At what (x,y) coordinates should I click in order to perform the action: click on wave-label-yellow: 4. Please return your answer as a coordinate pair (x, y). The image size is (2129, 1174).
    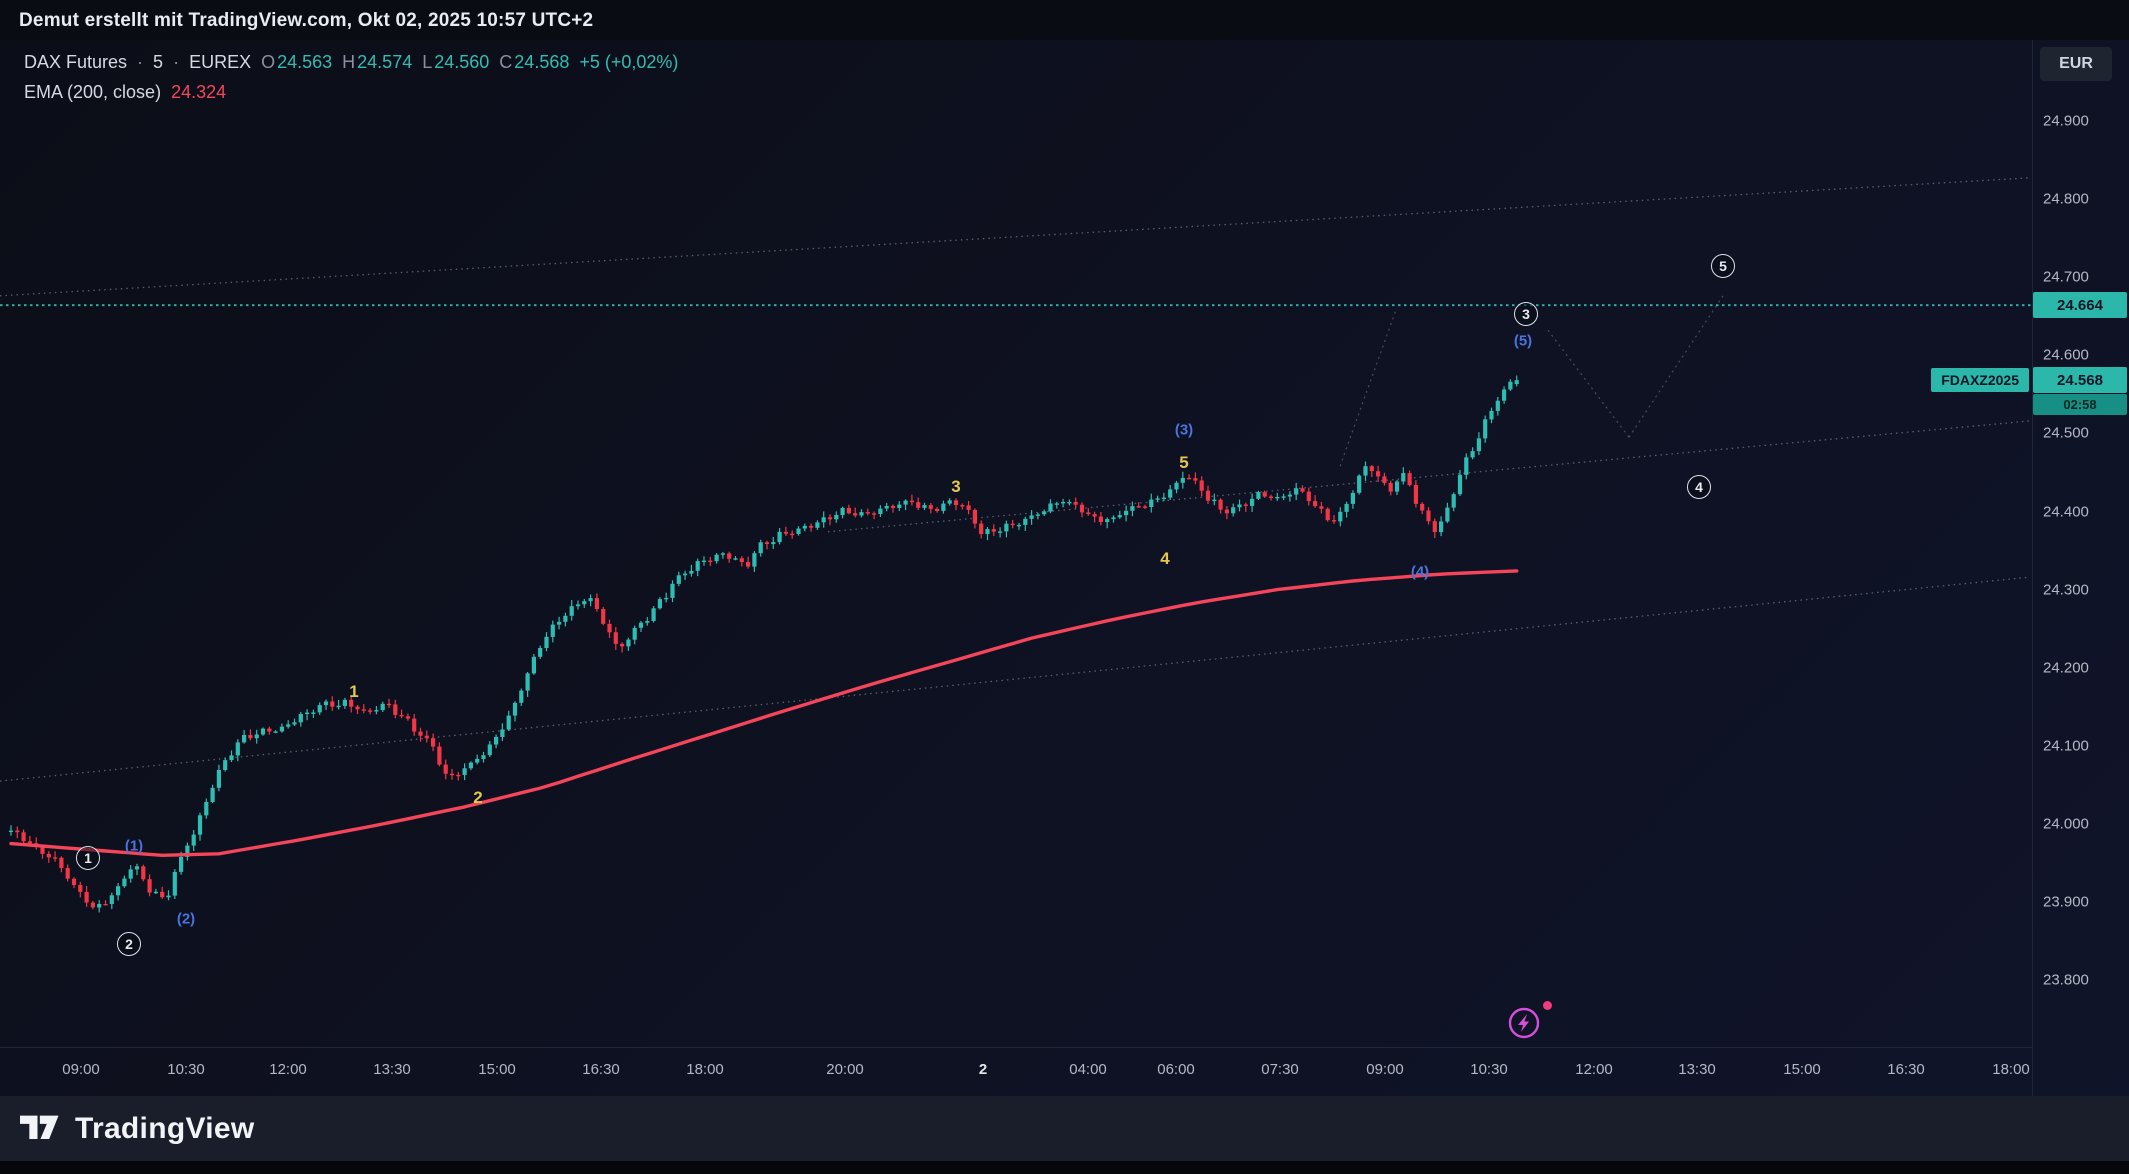
    Looking at the image, I should click on (1165, 559).